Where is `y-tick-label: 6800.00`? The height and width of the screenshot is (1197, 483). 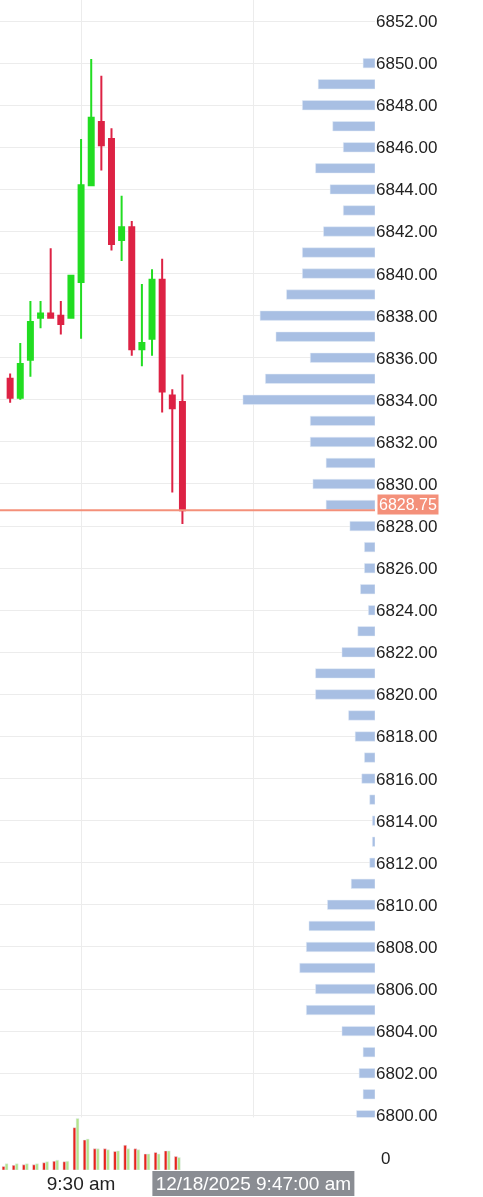
y-tick-label: 6800.00 is located at coordinates (407, 1116).